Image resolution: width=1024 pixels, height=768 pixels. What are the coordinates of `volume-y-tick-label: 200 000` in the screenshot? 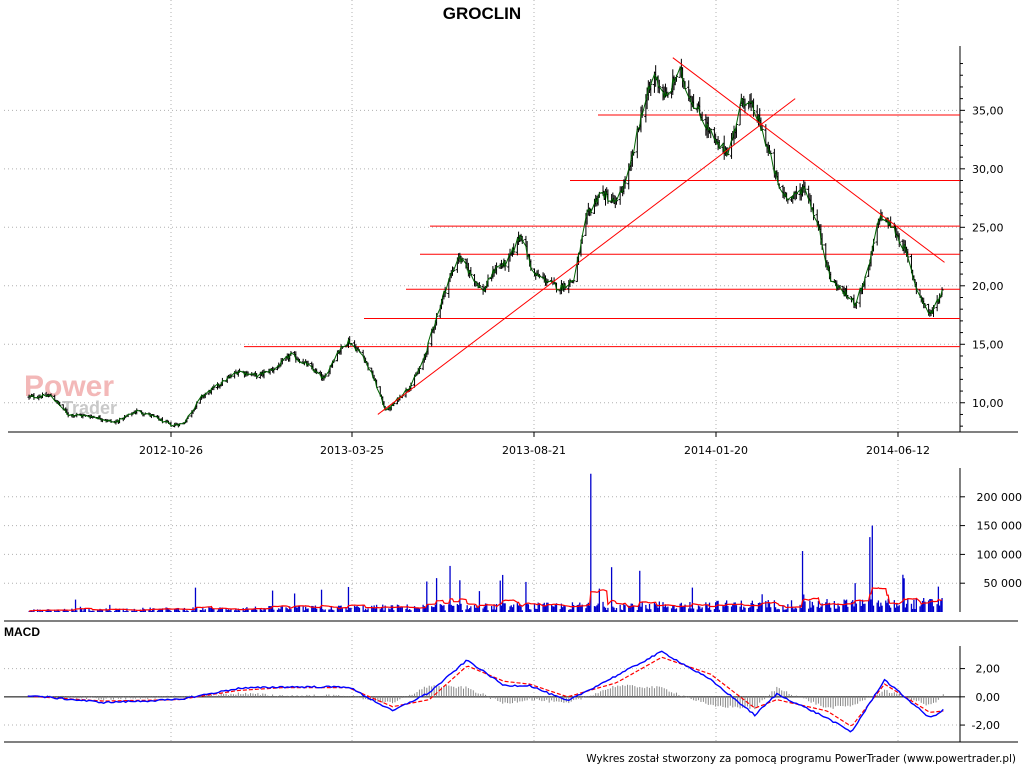 It's located at (1000, 497).